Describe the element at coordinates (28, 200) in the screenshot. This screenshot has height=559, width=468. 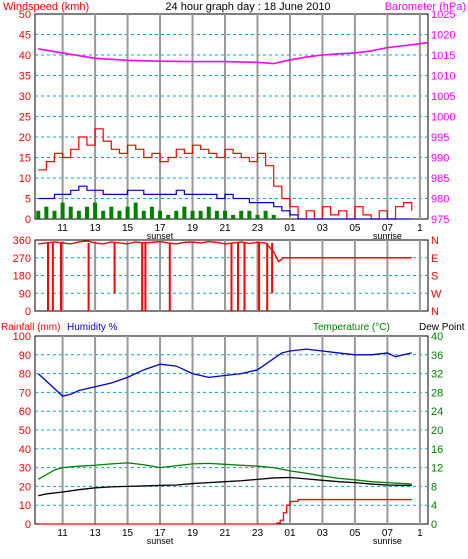
I see `left-tick-label: 5` at that location.